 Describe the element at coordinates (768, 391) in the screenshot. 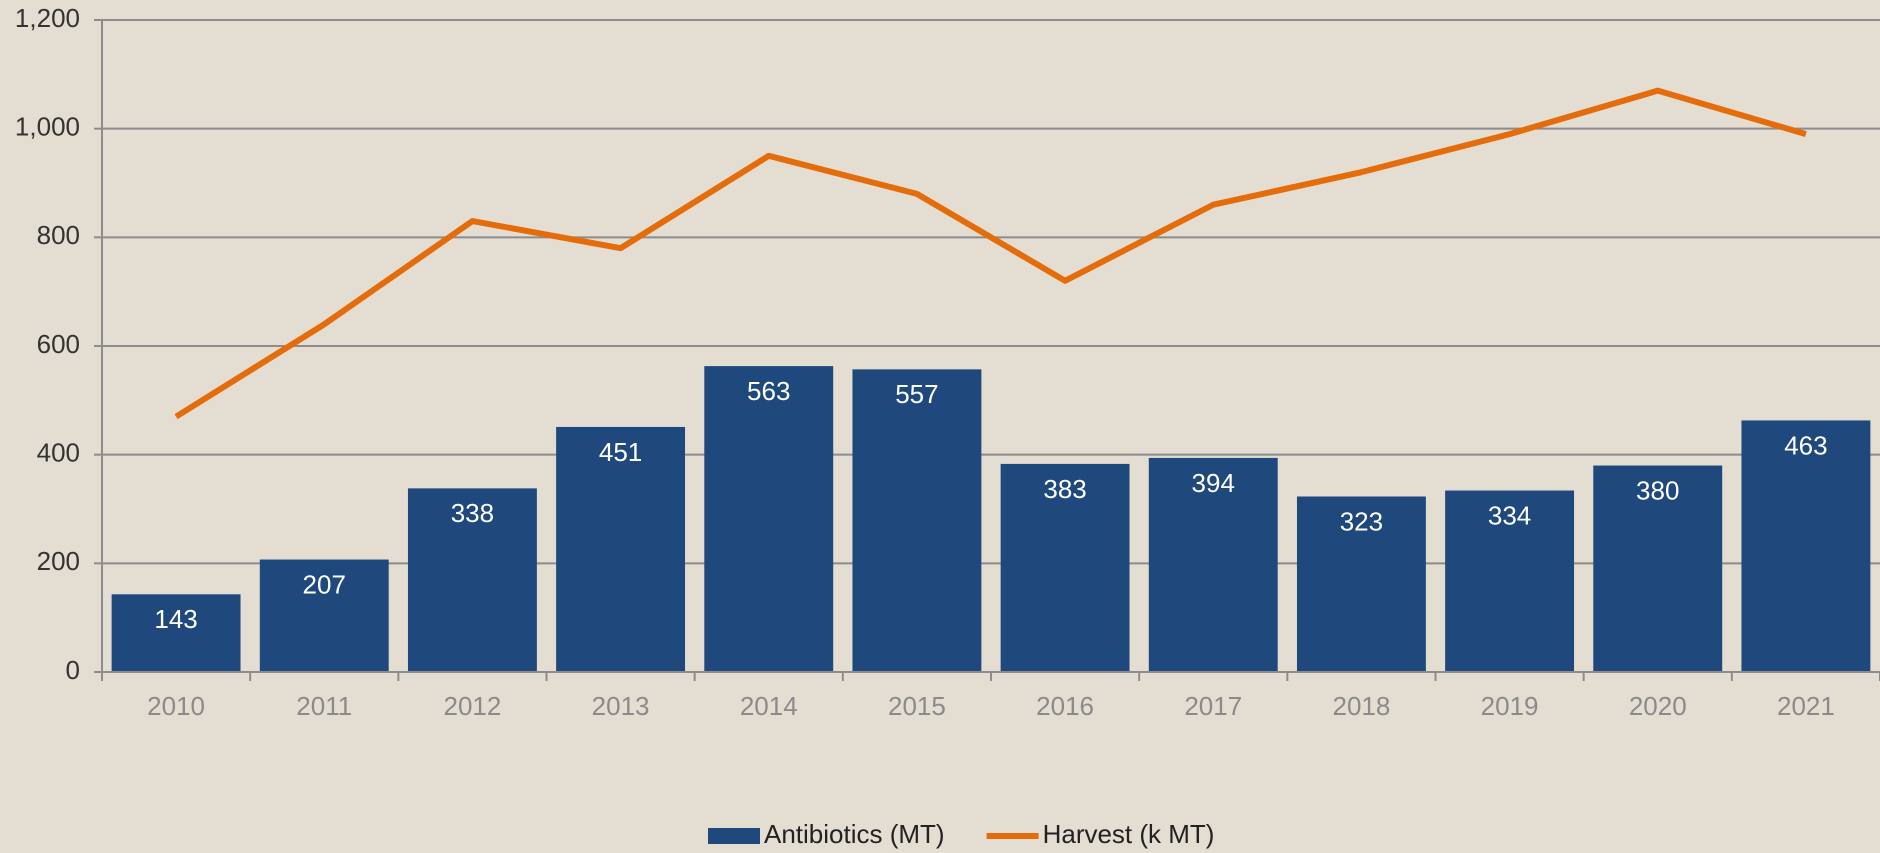

I see `bar-value-label: 563` at that location.